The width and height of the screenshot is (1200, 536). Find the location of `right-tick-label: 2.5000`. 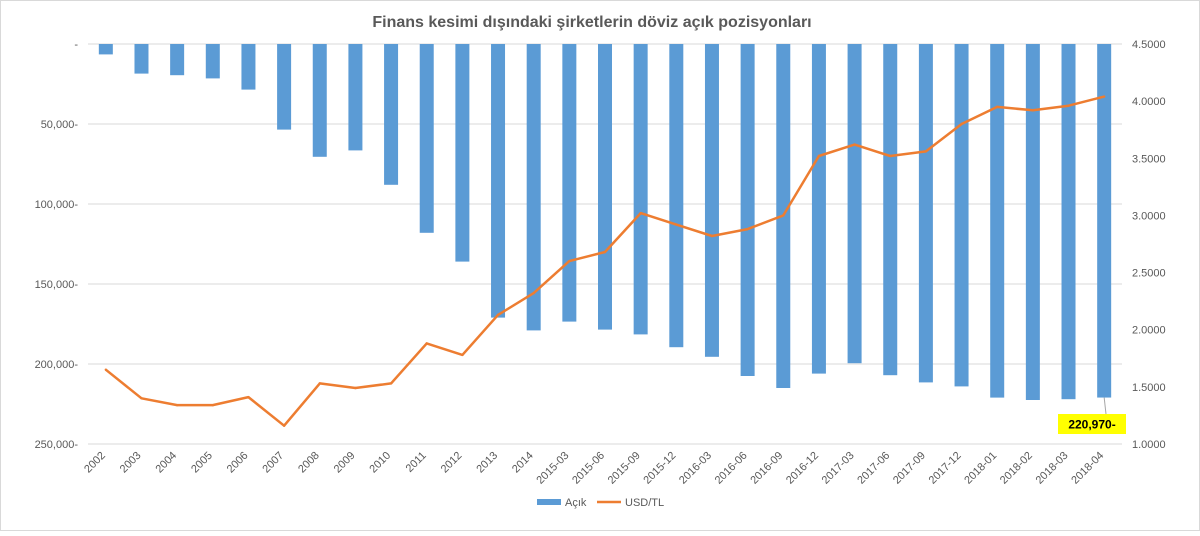

right-tick-label: 2.5000 is located at coordinates (1149, 274).